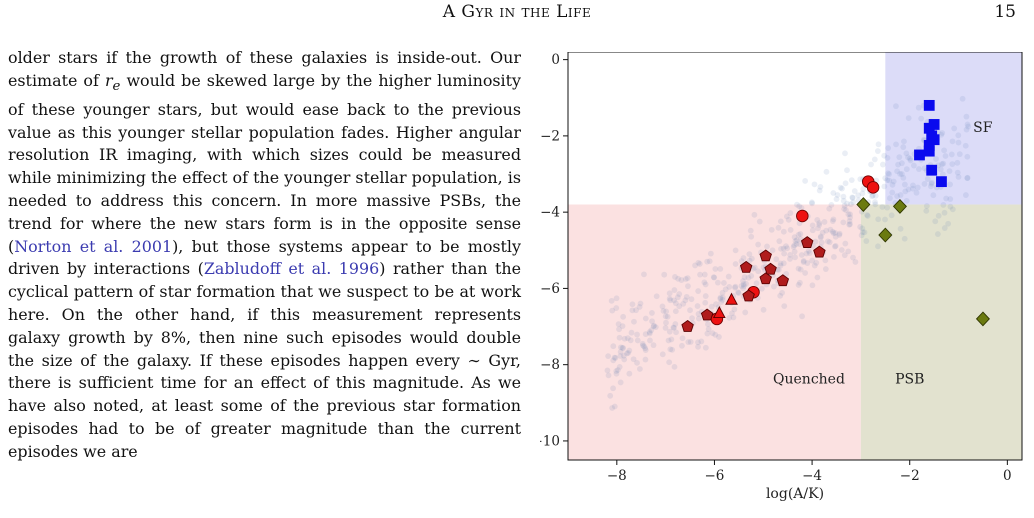  What do you see at coordinates (550, 289) in the screenshot?
I see `y-tick-label: −6` at bounding box center [550, 289].